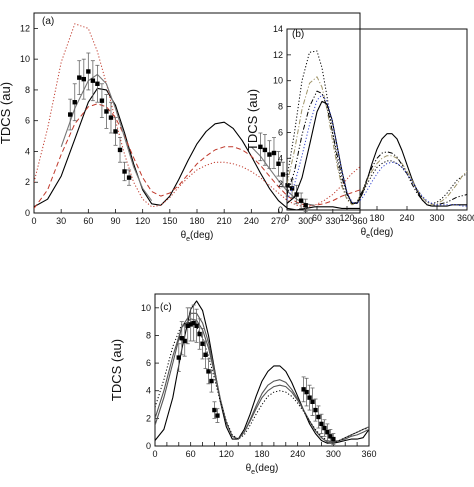 Image resolution: width=474 pixels, height=487 pixels. Describe the element at coordinates (298, 34) in the screenshot. I see `panel-label: (b)` at that location.